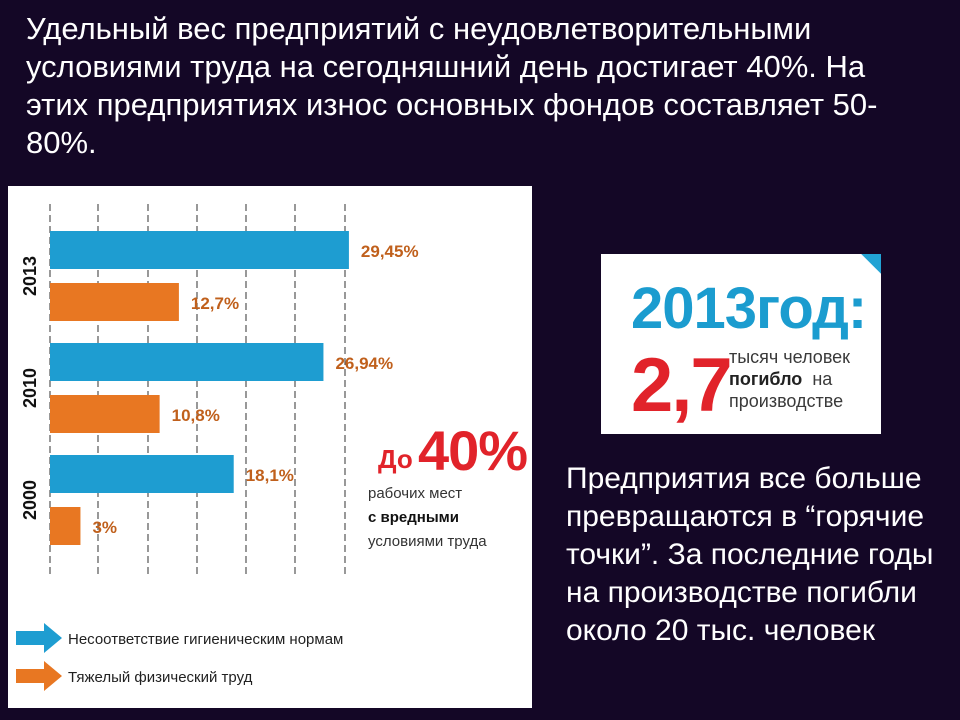 The image size is (960, 720). I want to click on stat-line-2: погибло на, so click(804, 379).